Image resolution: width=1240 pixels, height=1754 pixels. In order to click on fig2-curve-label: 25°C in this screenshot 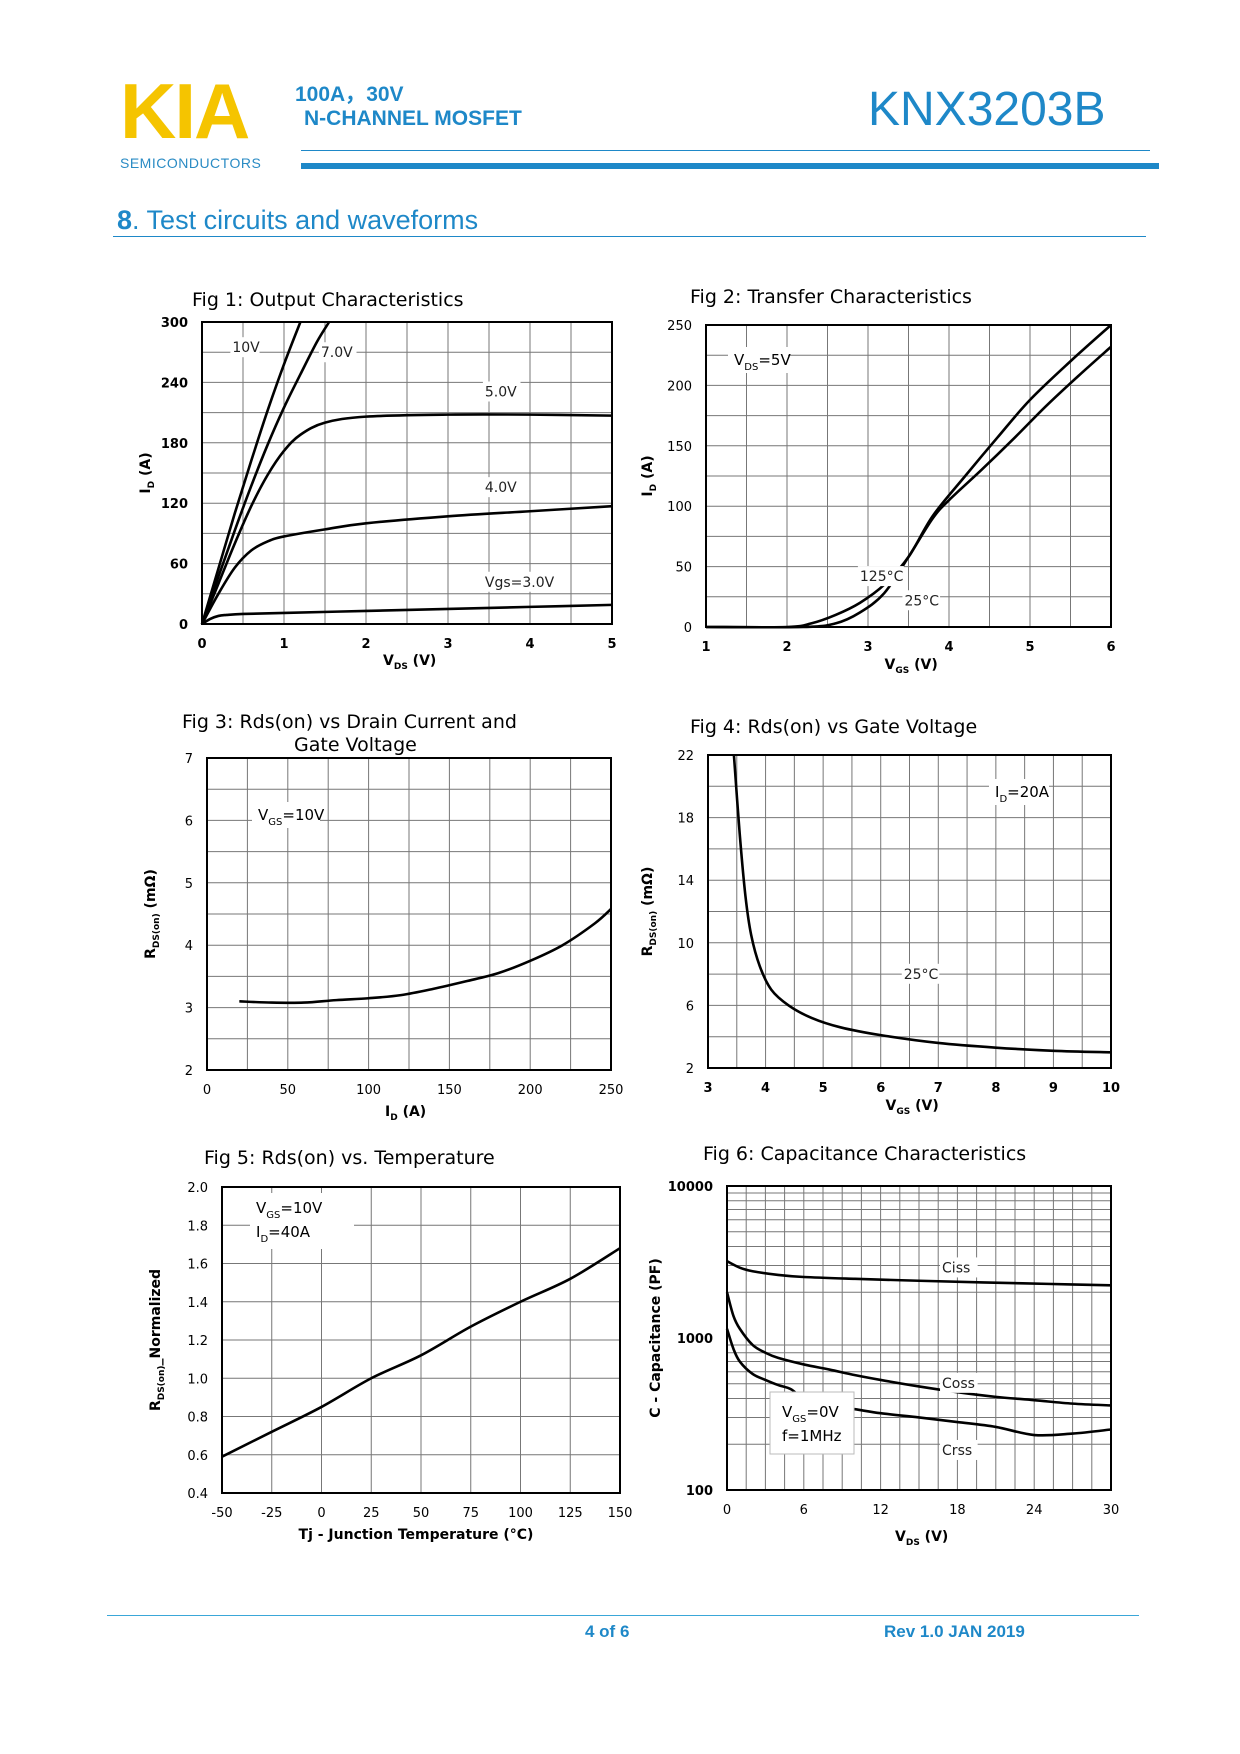, I will do `click(921, 601)`.